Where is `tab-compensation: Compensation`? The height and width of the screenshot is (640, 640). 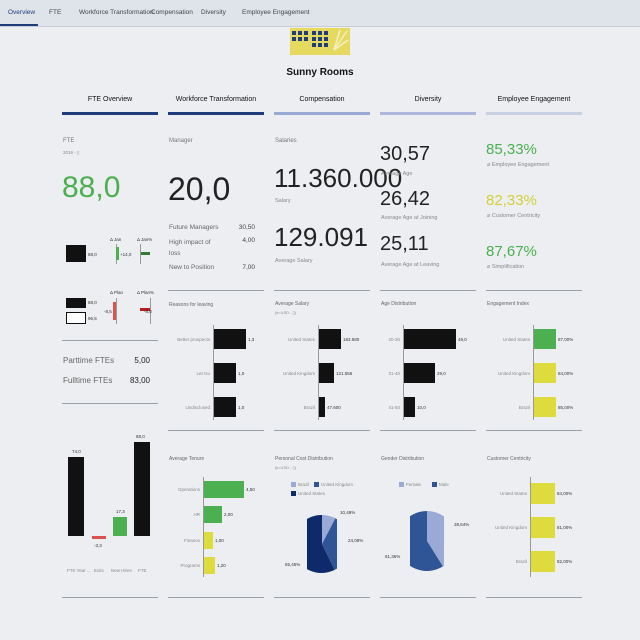
tab-compensation: Compensation is located at coordinates (172, 12).